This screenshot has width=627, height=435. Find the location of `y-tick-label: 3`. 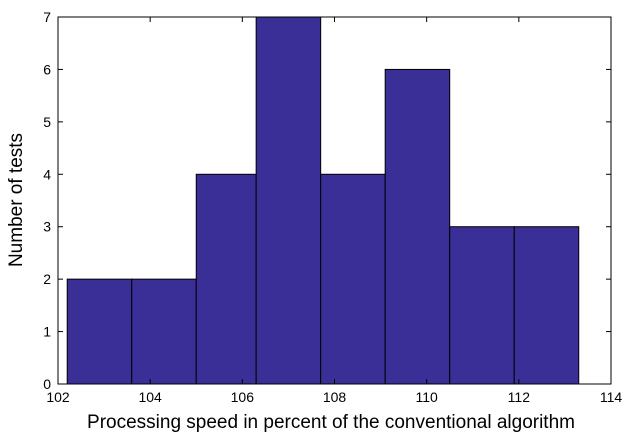

y-tick-label: 3 is located at coordinates (47, 227).